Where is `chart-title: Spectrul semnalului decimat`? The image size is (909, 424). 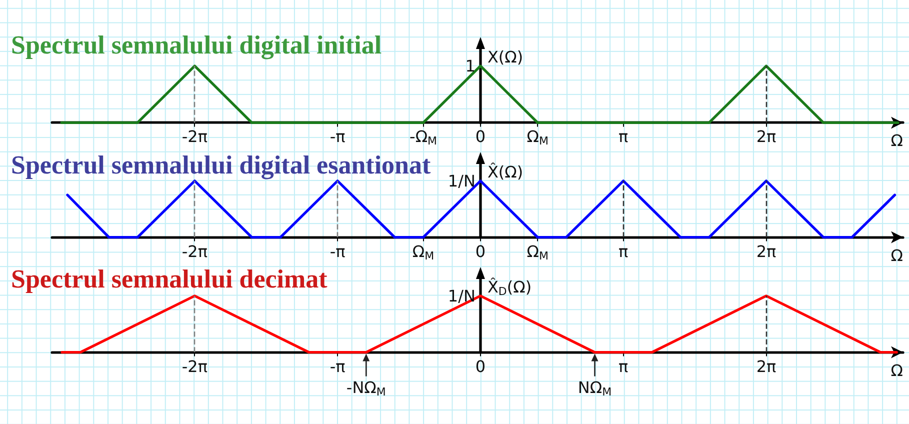
chart-title: Spectrul semnalului decimat is located at coordinates (169, 279).